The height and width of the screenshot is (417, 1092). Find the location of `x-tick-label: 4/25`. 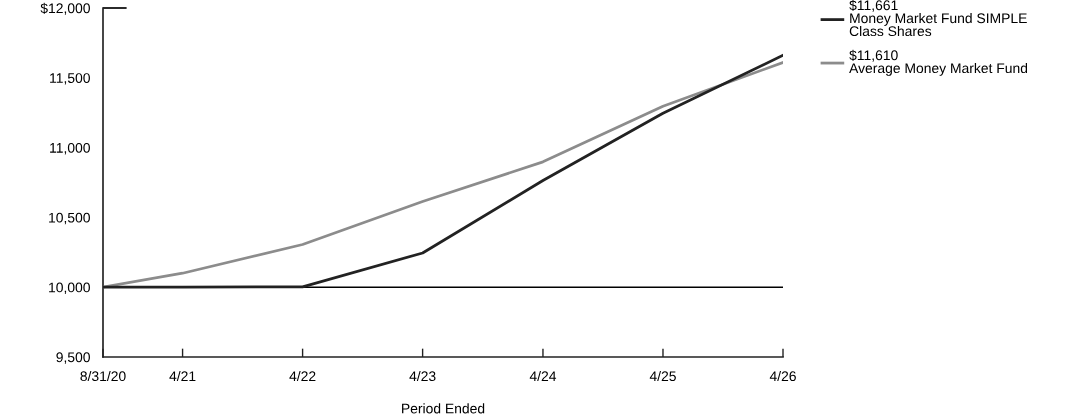

x-tick-label: 4/25 is located at coordinates (662, 376).